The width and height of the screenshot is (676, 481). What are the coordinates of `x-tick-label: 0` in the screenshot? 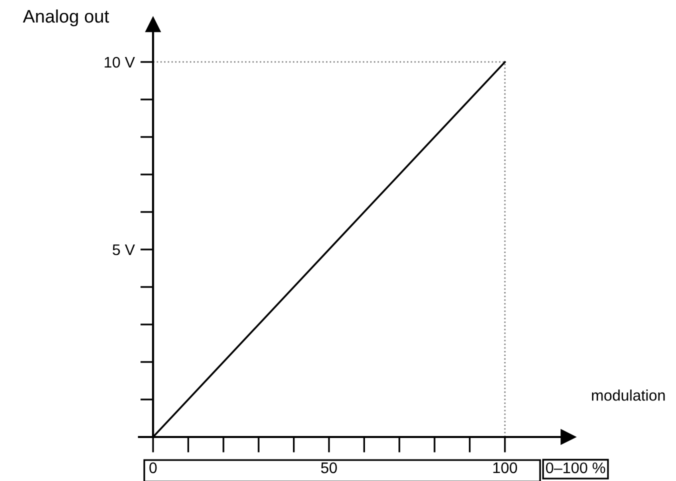 It's located at (153, 468).